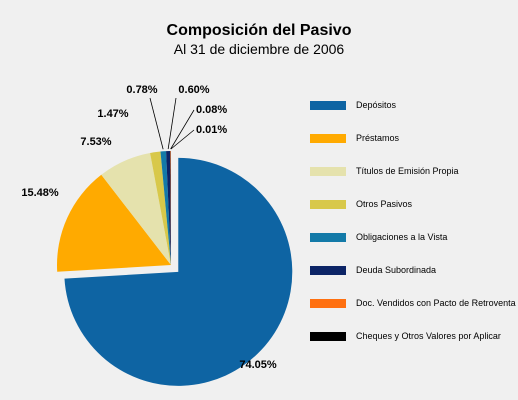 The image size is (518, 400). Describe the element at coordinates (40, 193) in the screenshot. I see `data-label-1: 15.48%` at that location.